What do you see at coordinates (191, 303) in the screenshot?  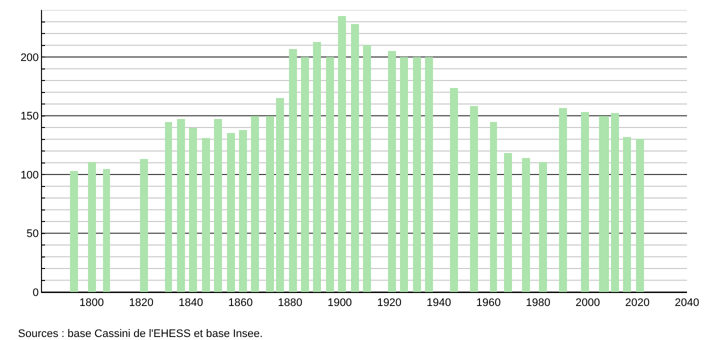 I see `x-tick-label: 1840` at bounding box center [191, 303].